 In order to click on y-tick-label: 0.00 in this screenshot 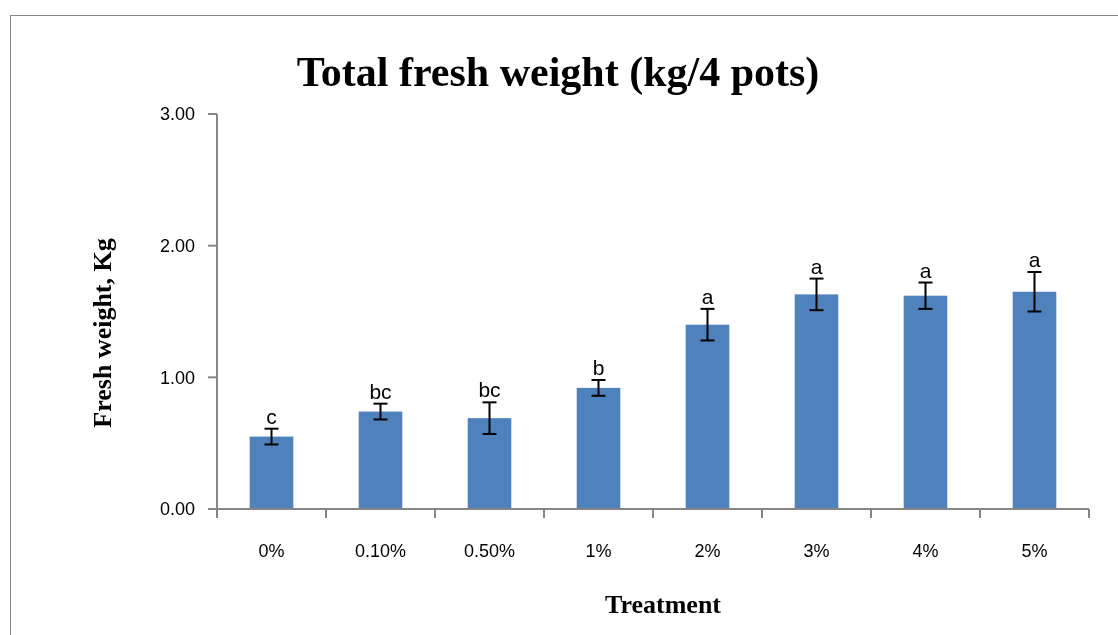, I will do `click(177, 509)`.